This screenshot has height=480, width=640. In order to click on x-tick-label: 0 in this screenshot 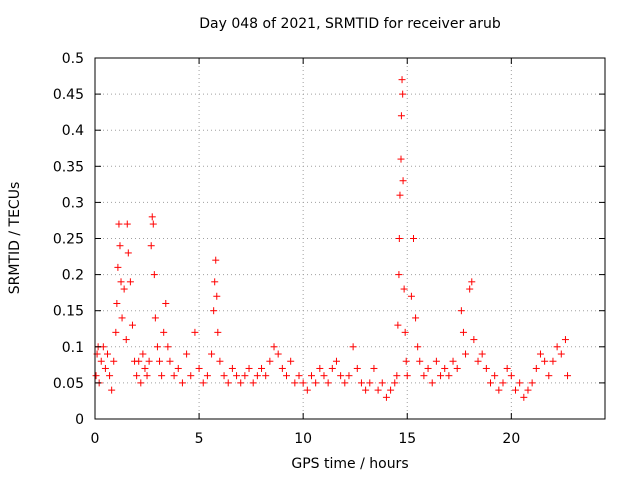, I will do `click(95, 439)`.